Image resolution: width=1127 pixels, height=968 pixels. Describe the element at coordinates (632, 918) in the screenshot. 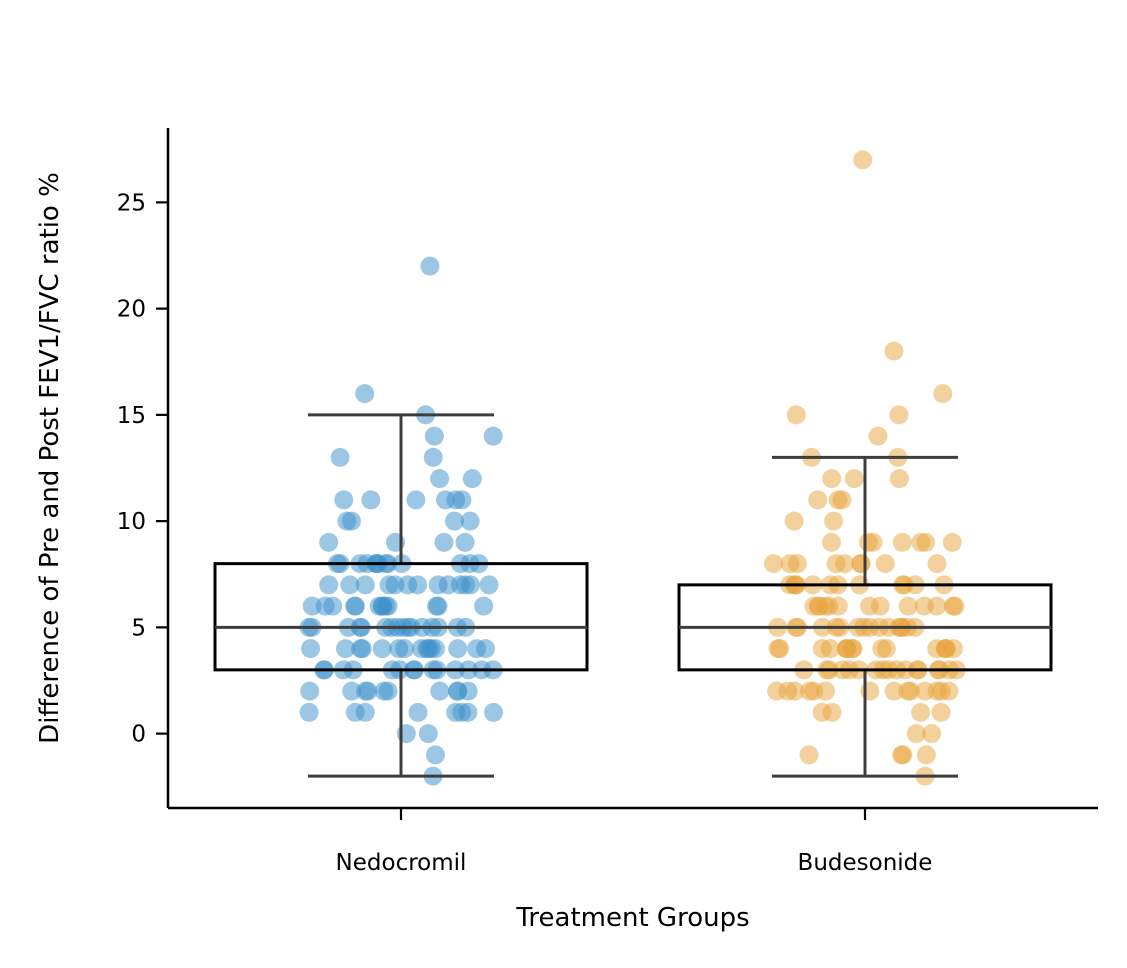

I see `x-axis-title: Treatment Groups` at that location.